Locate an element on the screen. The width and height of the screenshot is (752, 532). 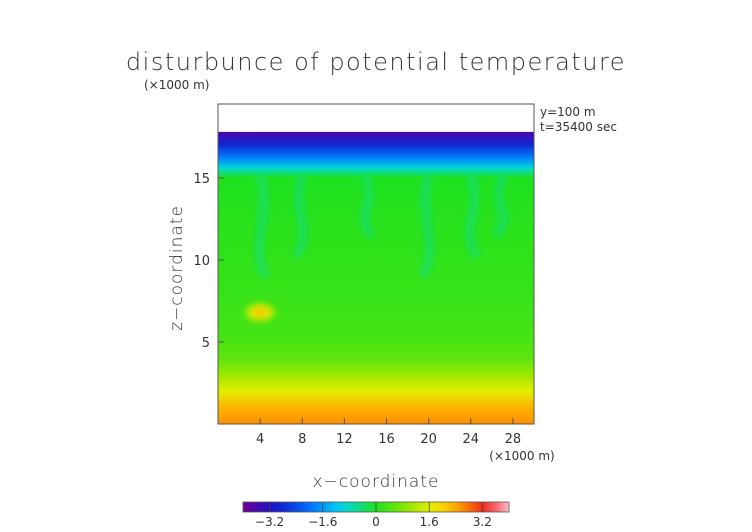
colorbar-tick-label: 0 is located at coordinates (376, 522).